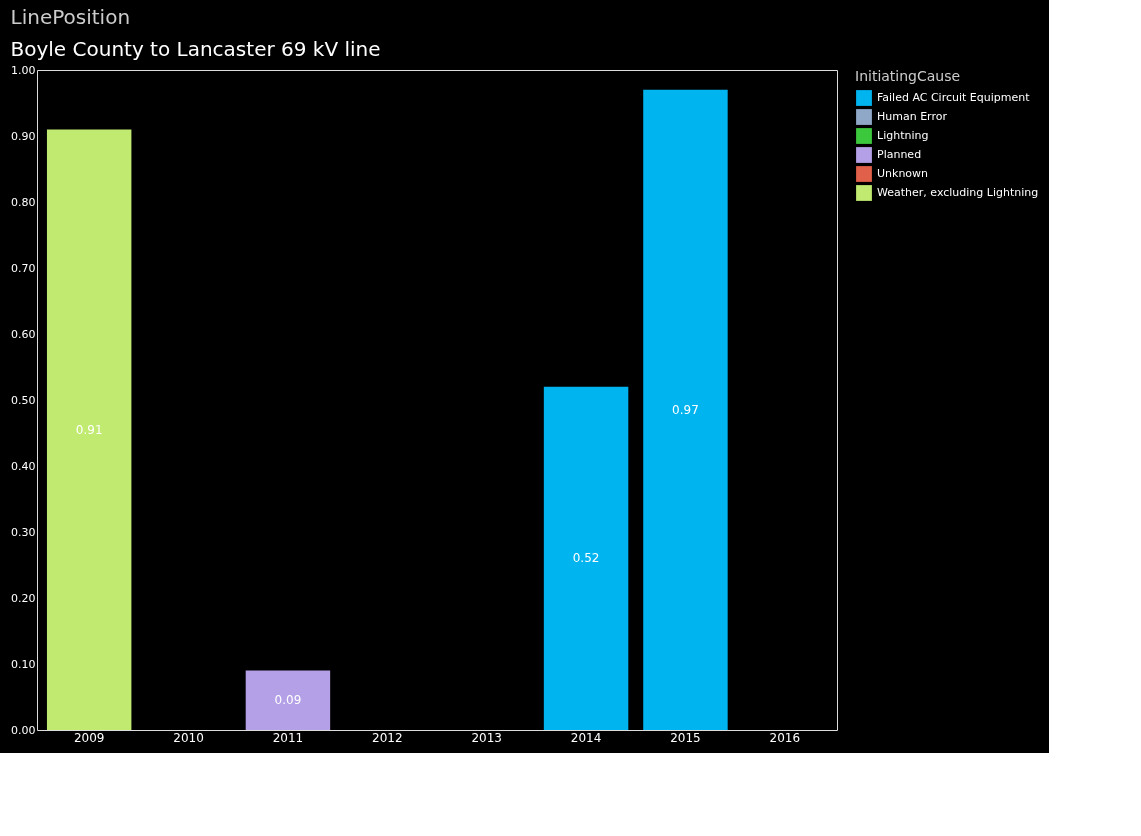  What do you see at coordinates (23, 202) in the screenshot?
I see `y-tick-label: 0.80` at bounding box center [23, 202].